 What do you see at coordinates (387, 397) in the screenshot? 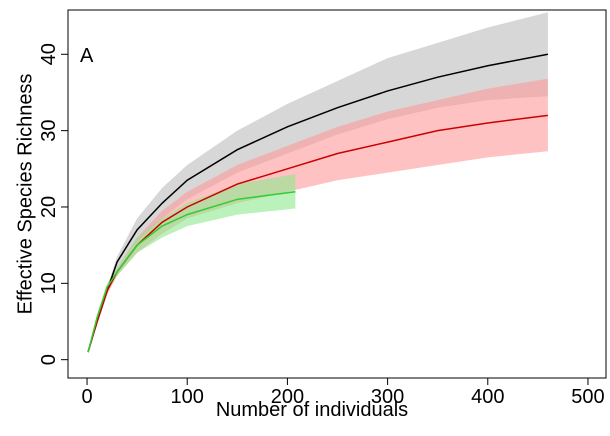
I see `x-tick-label: 300` at bounding box center [387, 397].